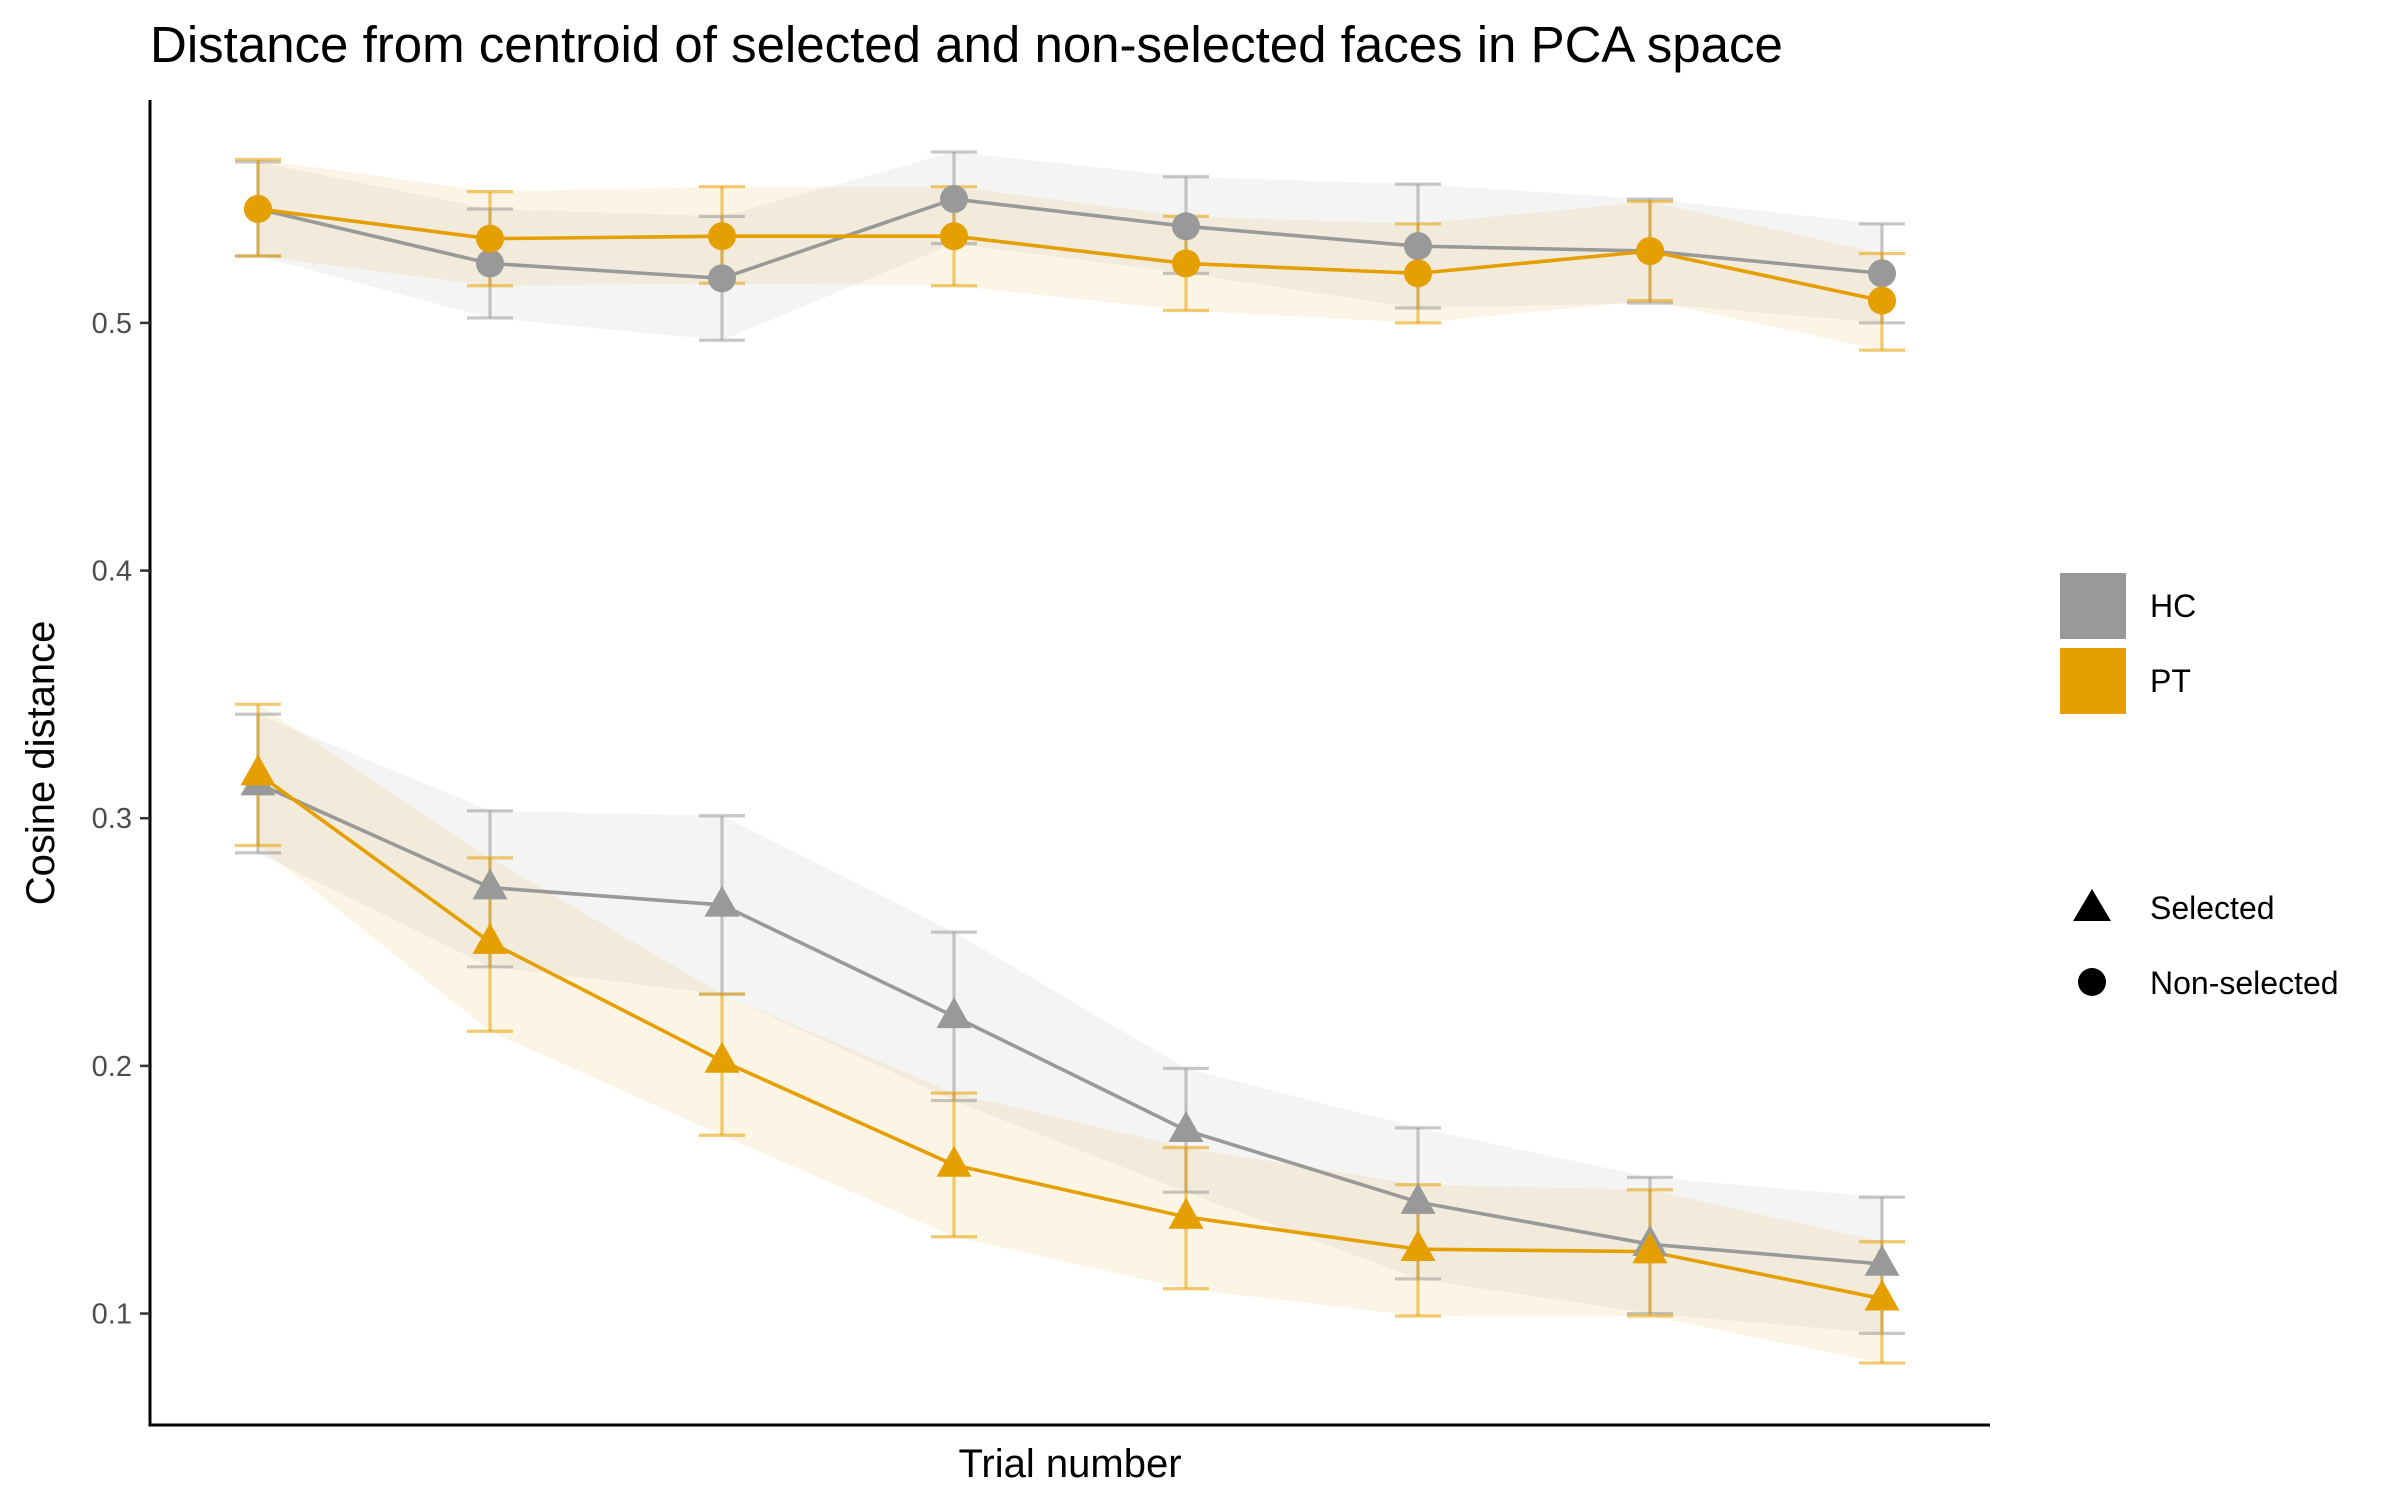 This screenshot has width=2400, height=1500. Describe the element at coordinates (2212, 908) in the screenshot. I see `legend-label-selected: Selected` at that location.